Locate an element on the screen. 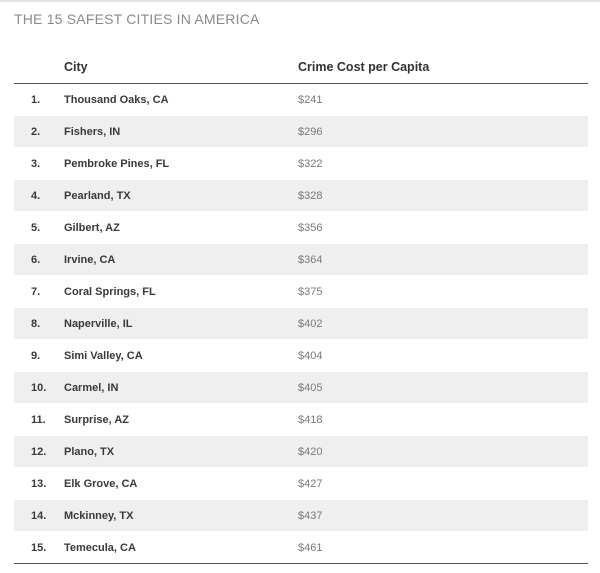 This screenshot has width=600, height=573. rank-cell: 3. is located at coordinates (39, 163).